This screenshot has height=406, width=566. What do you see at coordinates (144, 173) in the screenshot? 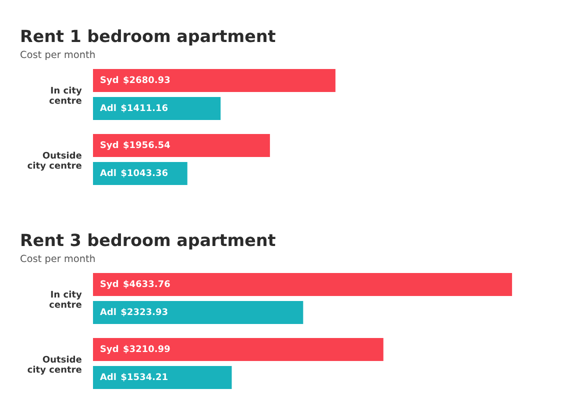
I see `data-label: $1043.36` at bounding box center [144, 173].